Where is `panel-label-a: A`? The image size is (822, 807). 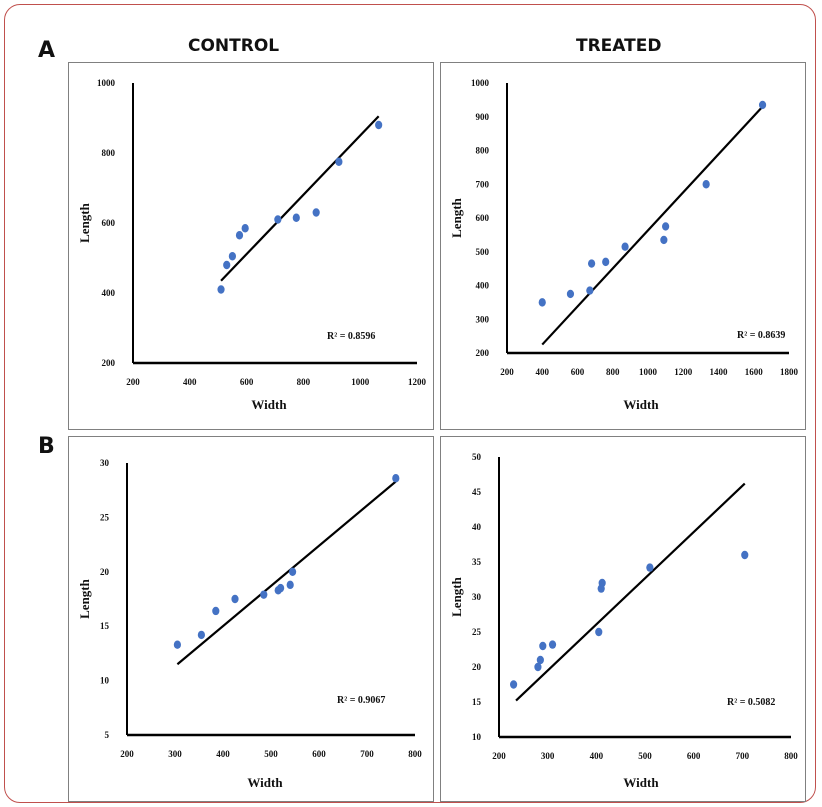 panel-label-a: A is located at coordinates (47, 50).